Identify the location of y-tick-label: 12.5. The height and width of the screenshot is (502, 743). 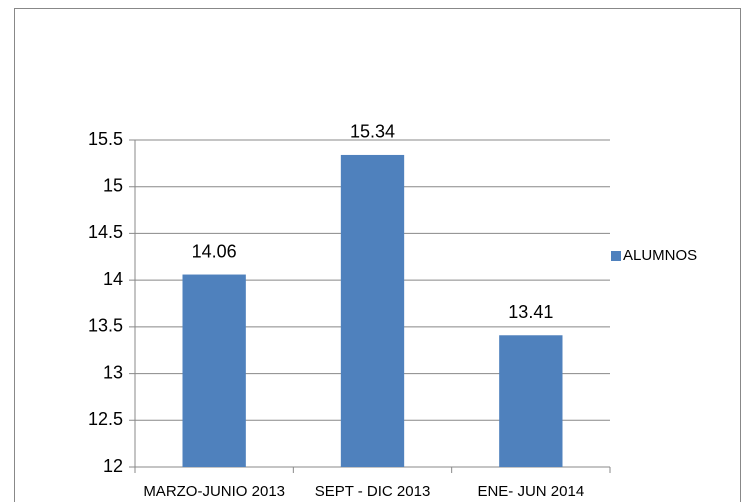
(105, 419).